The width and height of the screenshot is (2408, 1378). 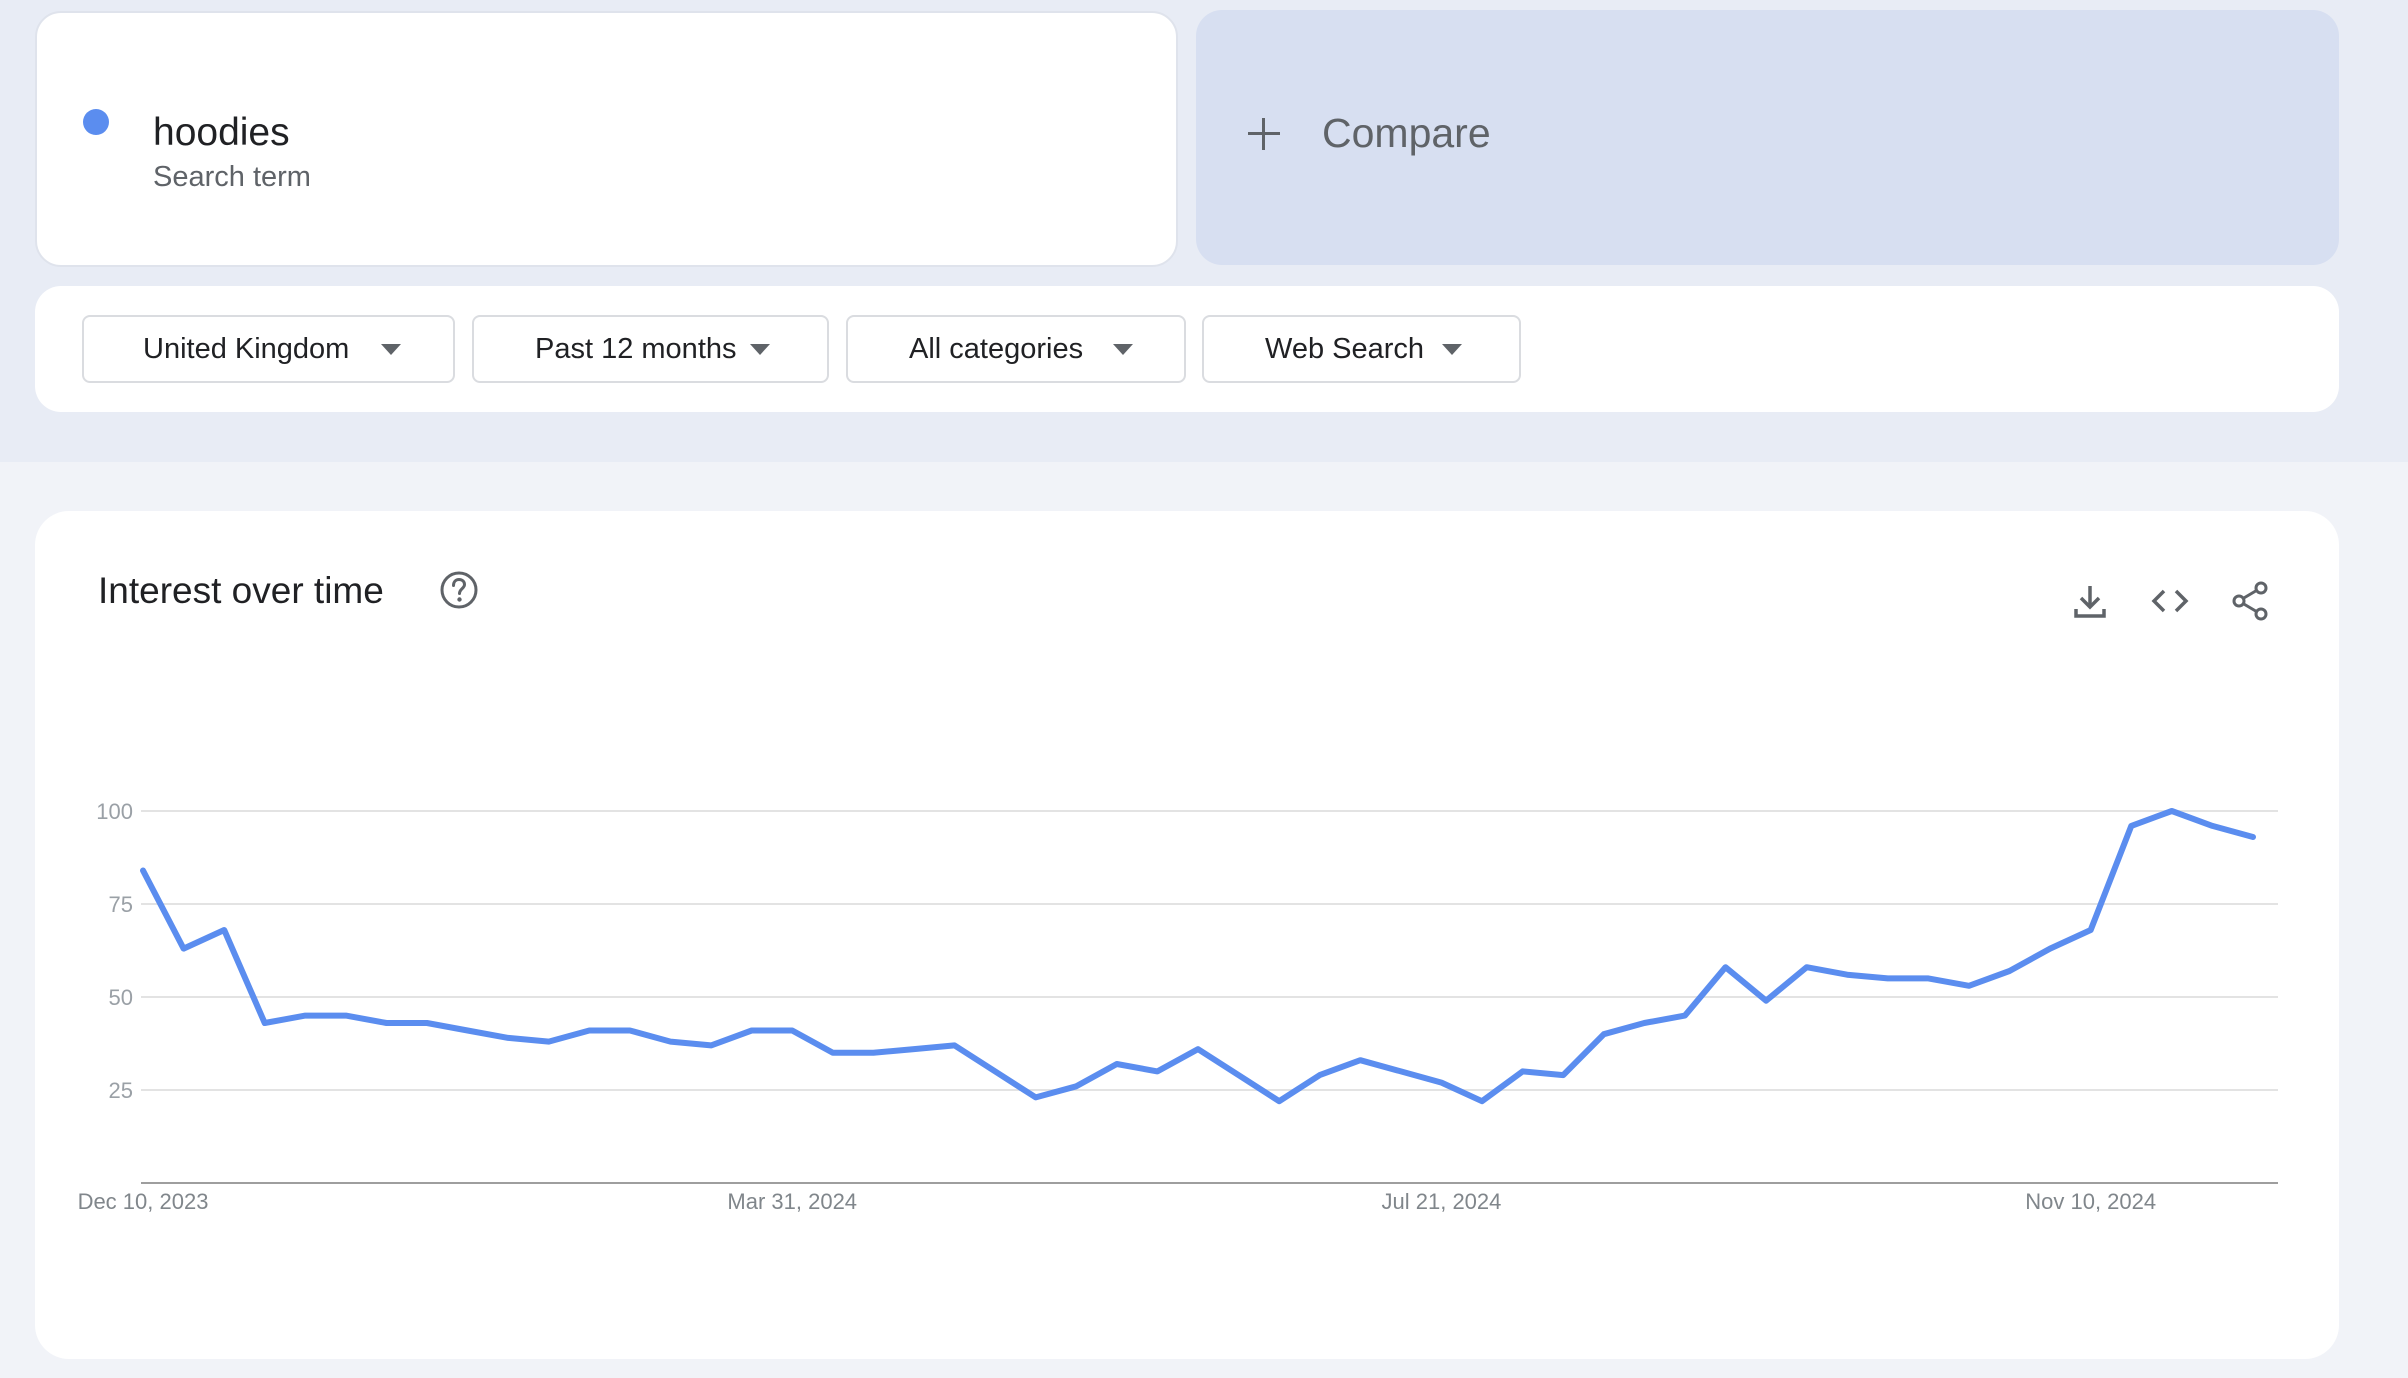 I want to click on x-tick-label: Dec 10, 2023, so click(x=143, y=1201).